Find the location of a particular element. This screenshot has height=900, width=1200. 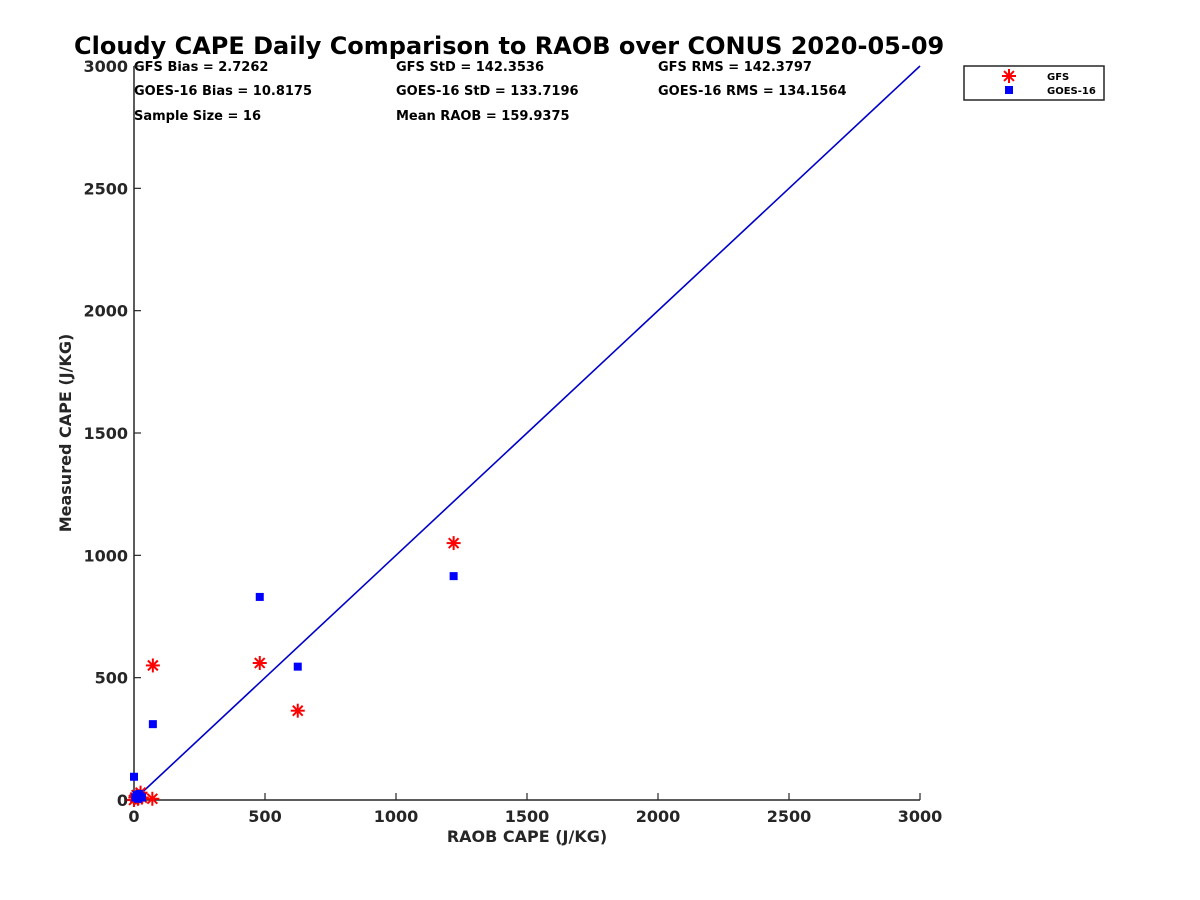

legend: GFS GOES-16 is located at coordinates (1034, 83).